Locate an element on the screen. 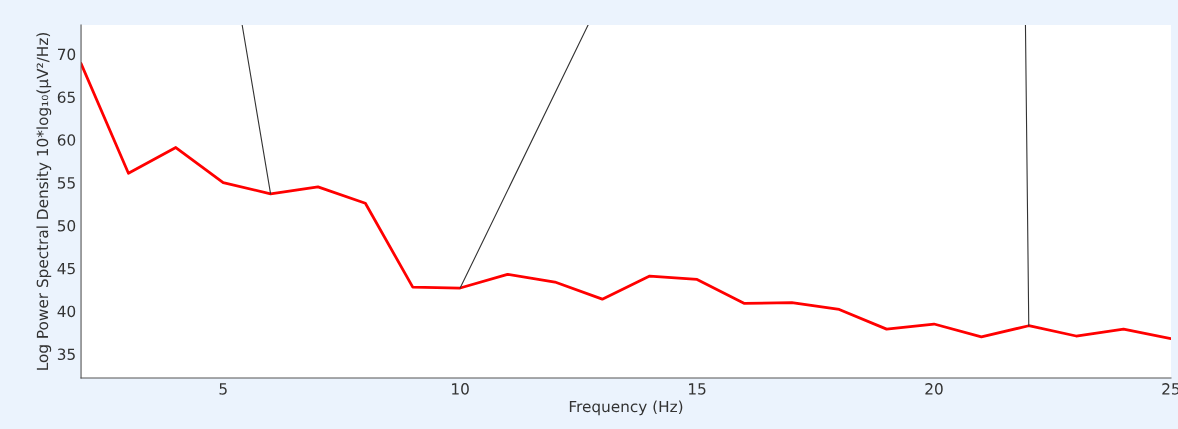 Image resolution: width=1178 pixels, height=429 pixels. y-tick-label: 65 is located at coordinates (66, 97).